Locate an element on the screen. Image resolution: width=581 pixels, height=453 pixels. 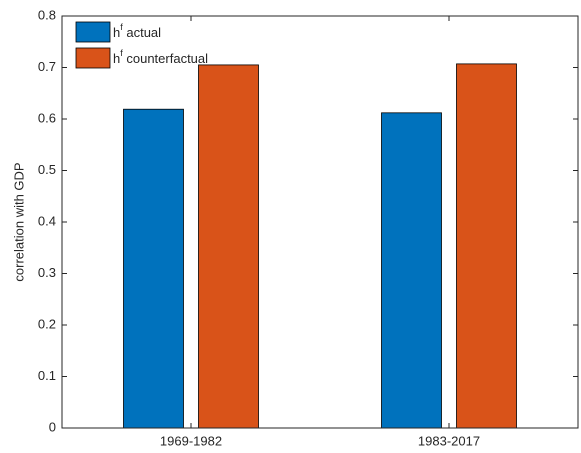
y-tick-label: 0.8 is located at coordinates (47, 14).